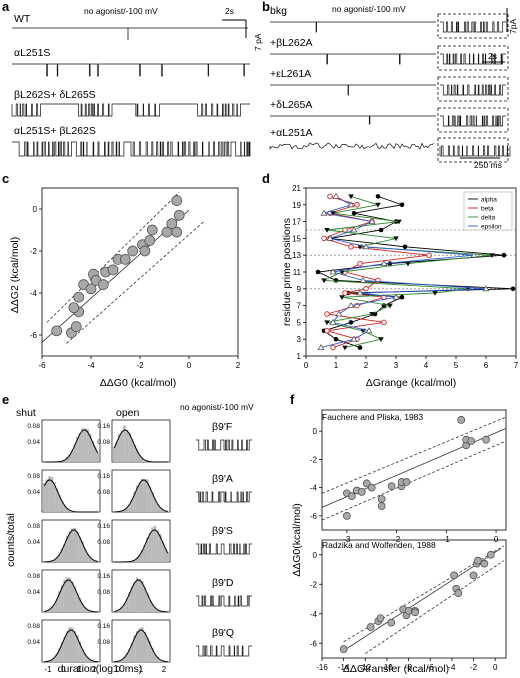  I want to click on ci-lower-line, so click(414, 480).